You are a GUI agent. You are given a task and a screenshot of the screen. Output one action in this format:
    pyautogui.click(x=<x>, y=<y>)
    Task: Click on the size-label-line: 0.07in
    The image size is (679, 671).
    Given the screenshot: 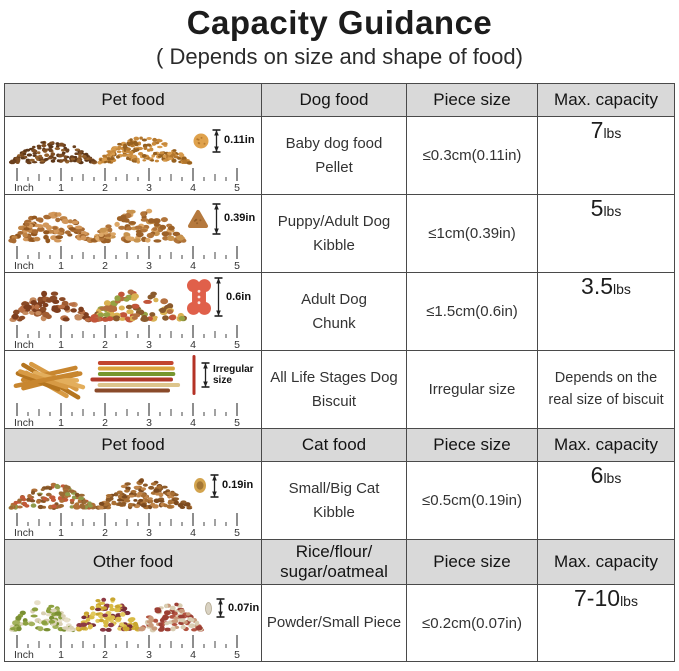 What is the action you would take?
    pyautogui.click(x=244, y=608)
    